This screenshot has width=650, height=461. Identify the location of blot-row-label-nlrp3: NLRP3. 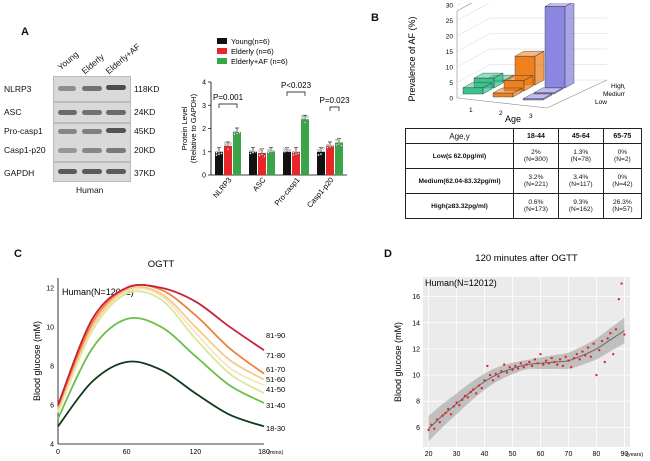
(18, 89).